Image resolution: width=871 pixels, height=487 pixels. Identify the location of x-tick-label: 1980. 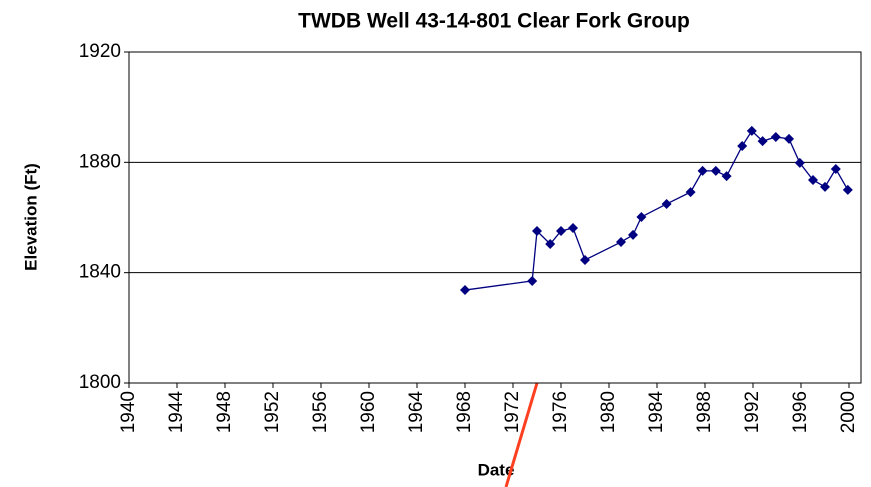
(608, 412).